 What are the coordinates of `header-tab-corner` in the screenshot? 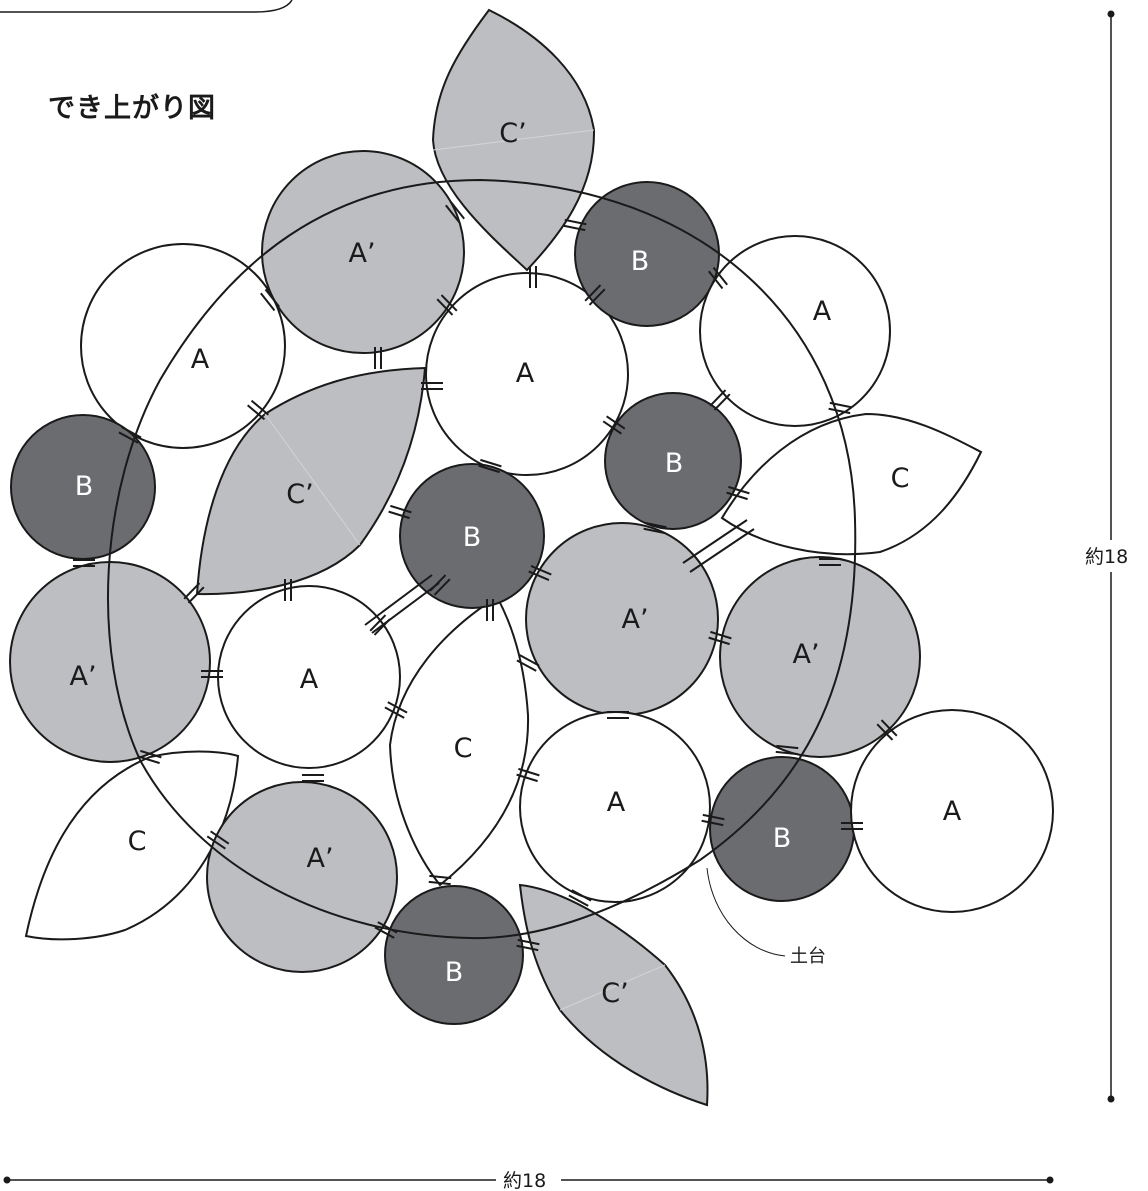 It's located at (146, 6).